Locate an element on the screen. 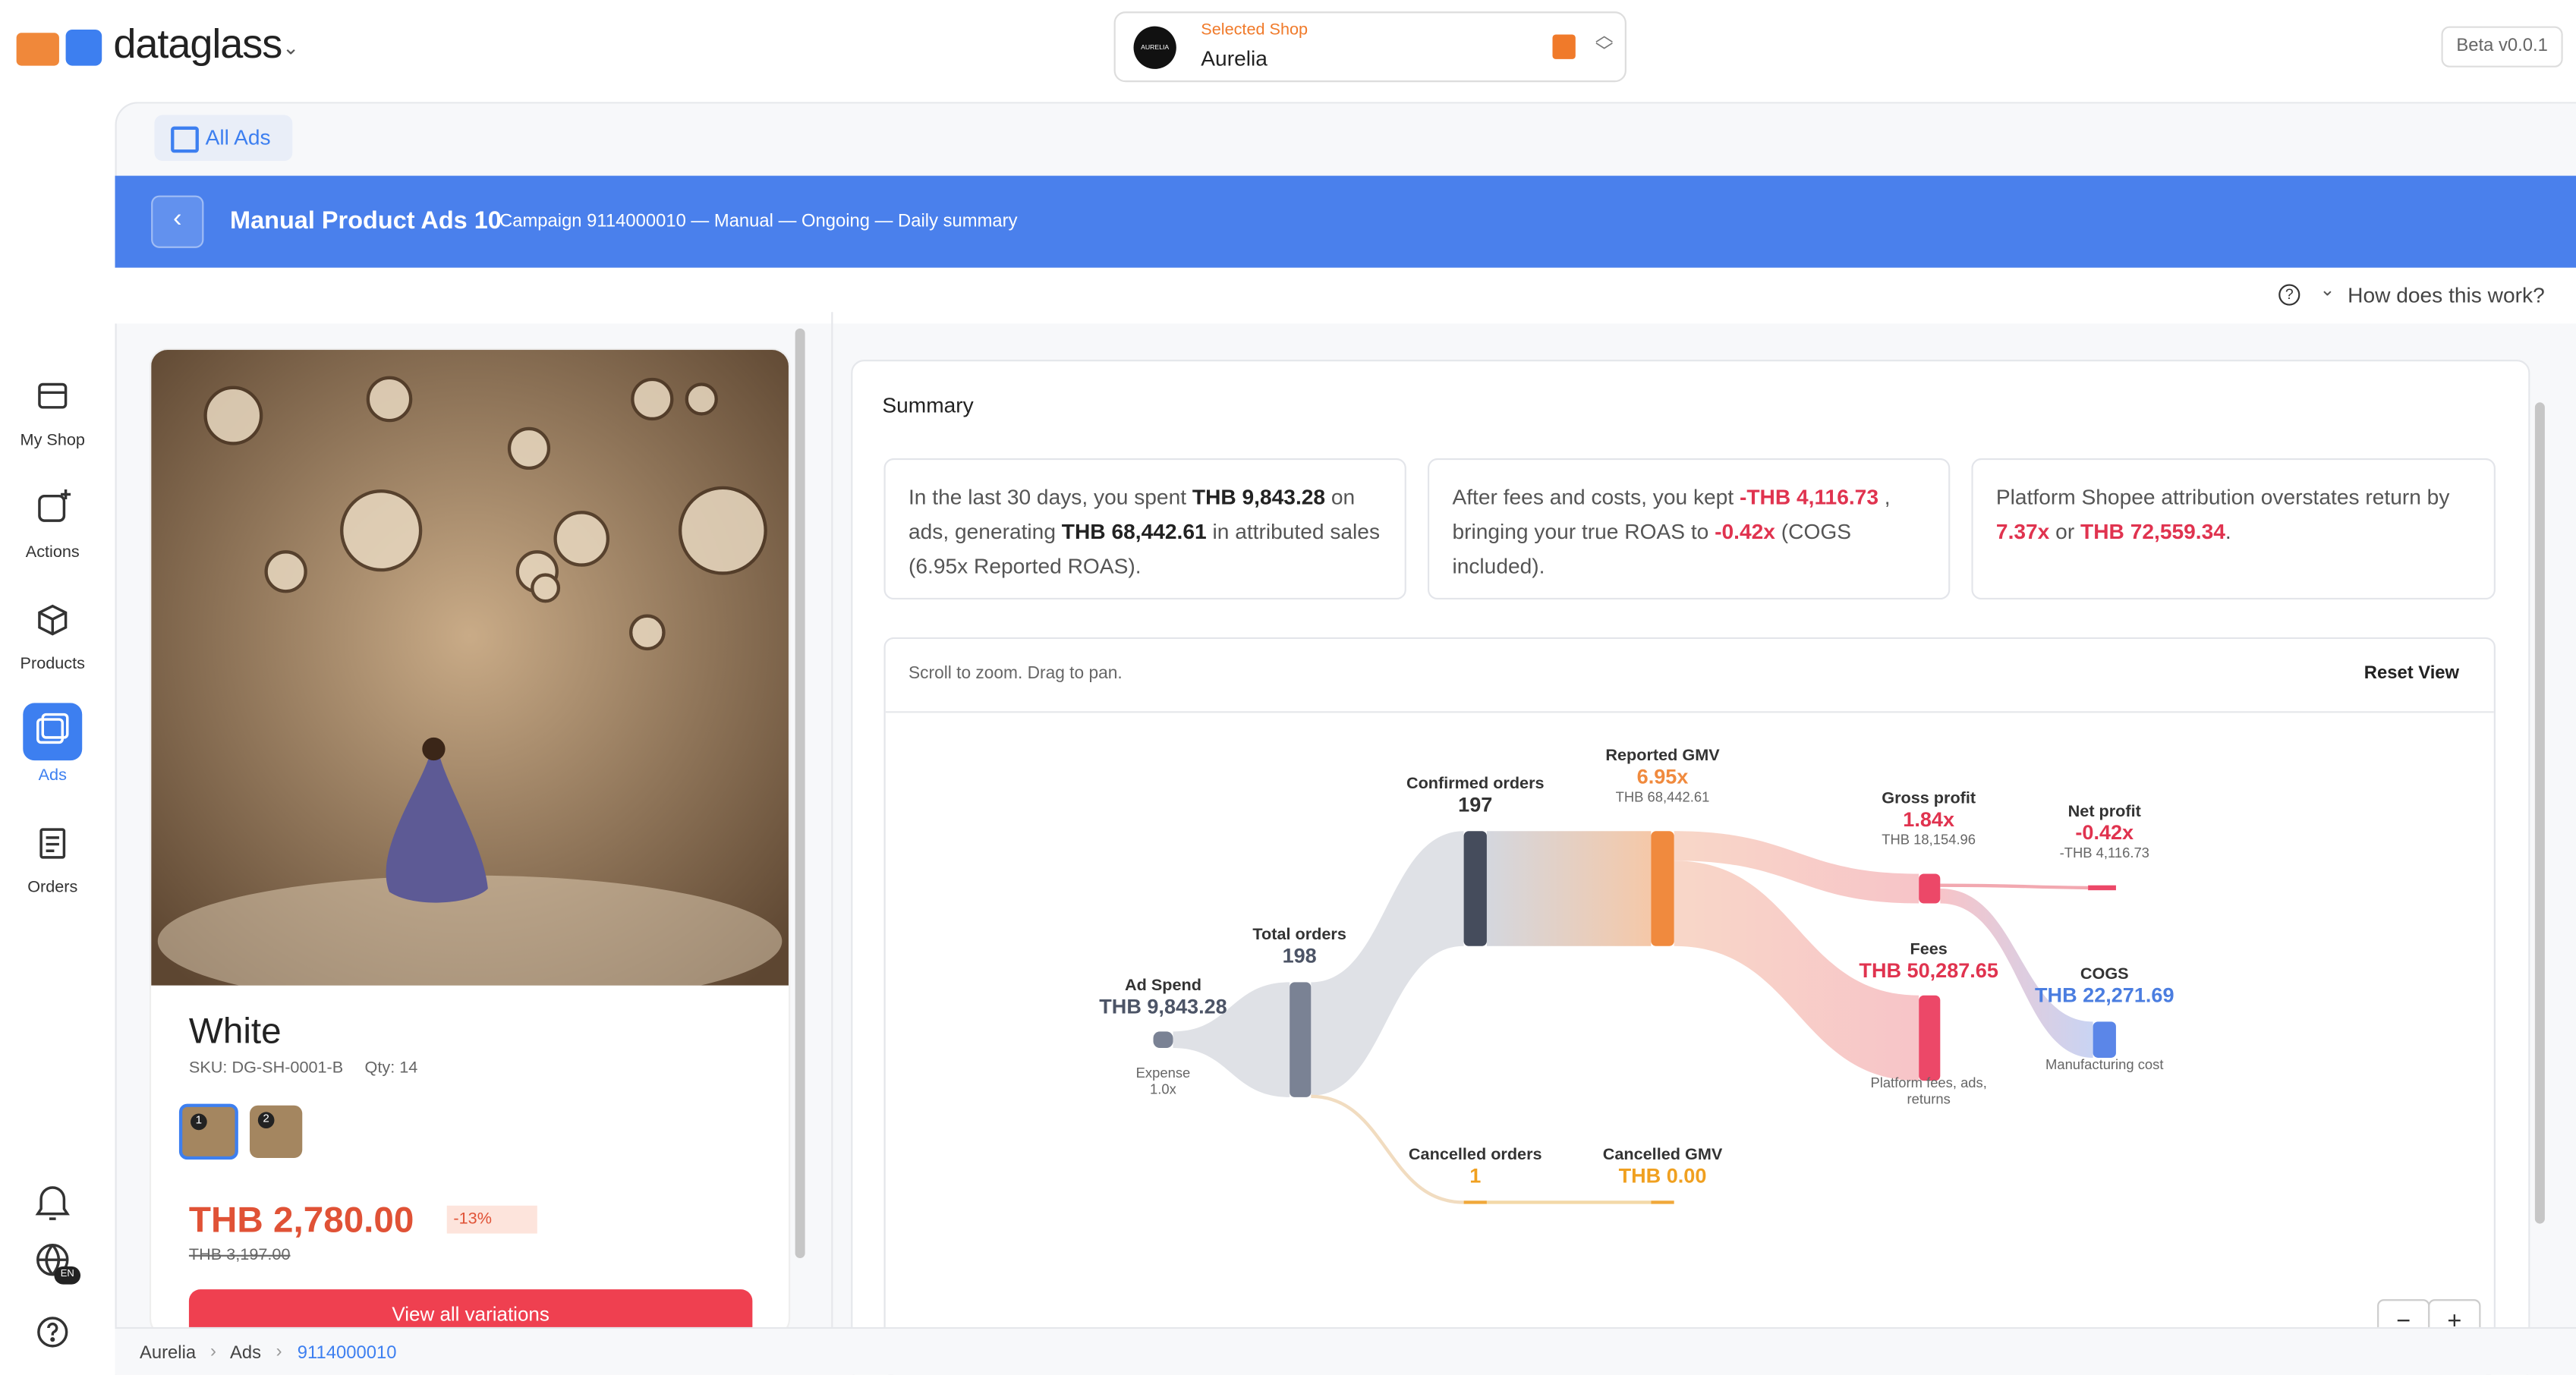 This screenshot has height=1375, width=2576. node-label: Total orders 198 is located at coordinates (1299, 947).